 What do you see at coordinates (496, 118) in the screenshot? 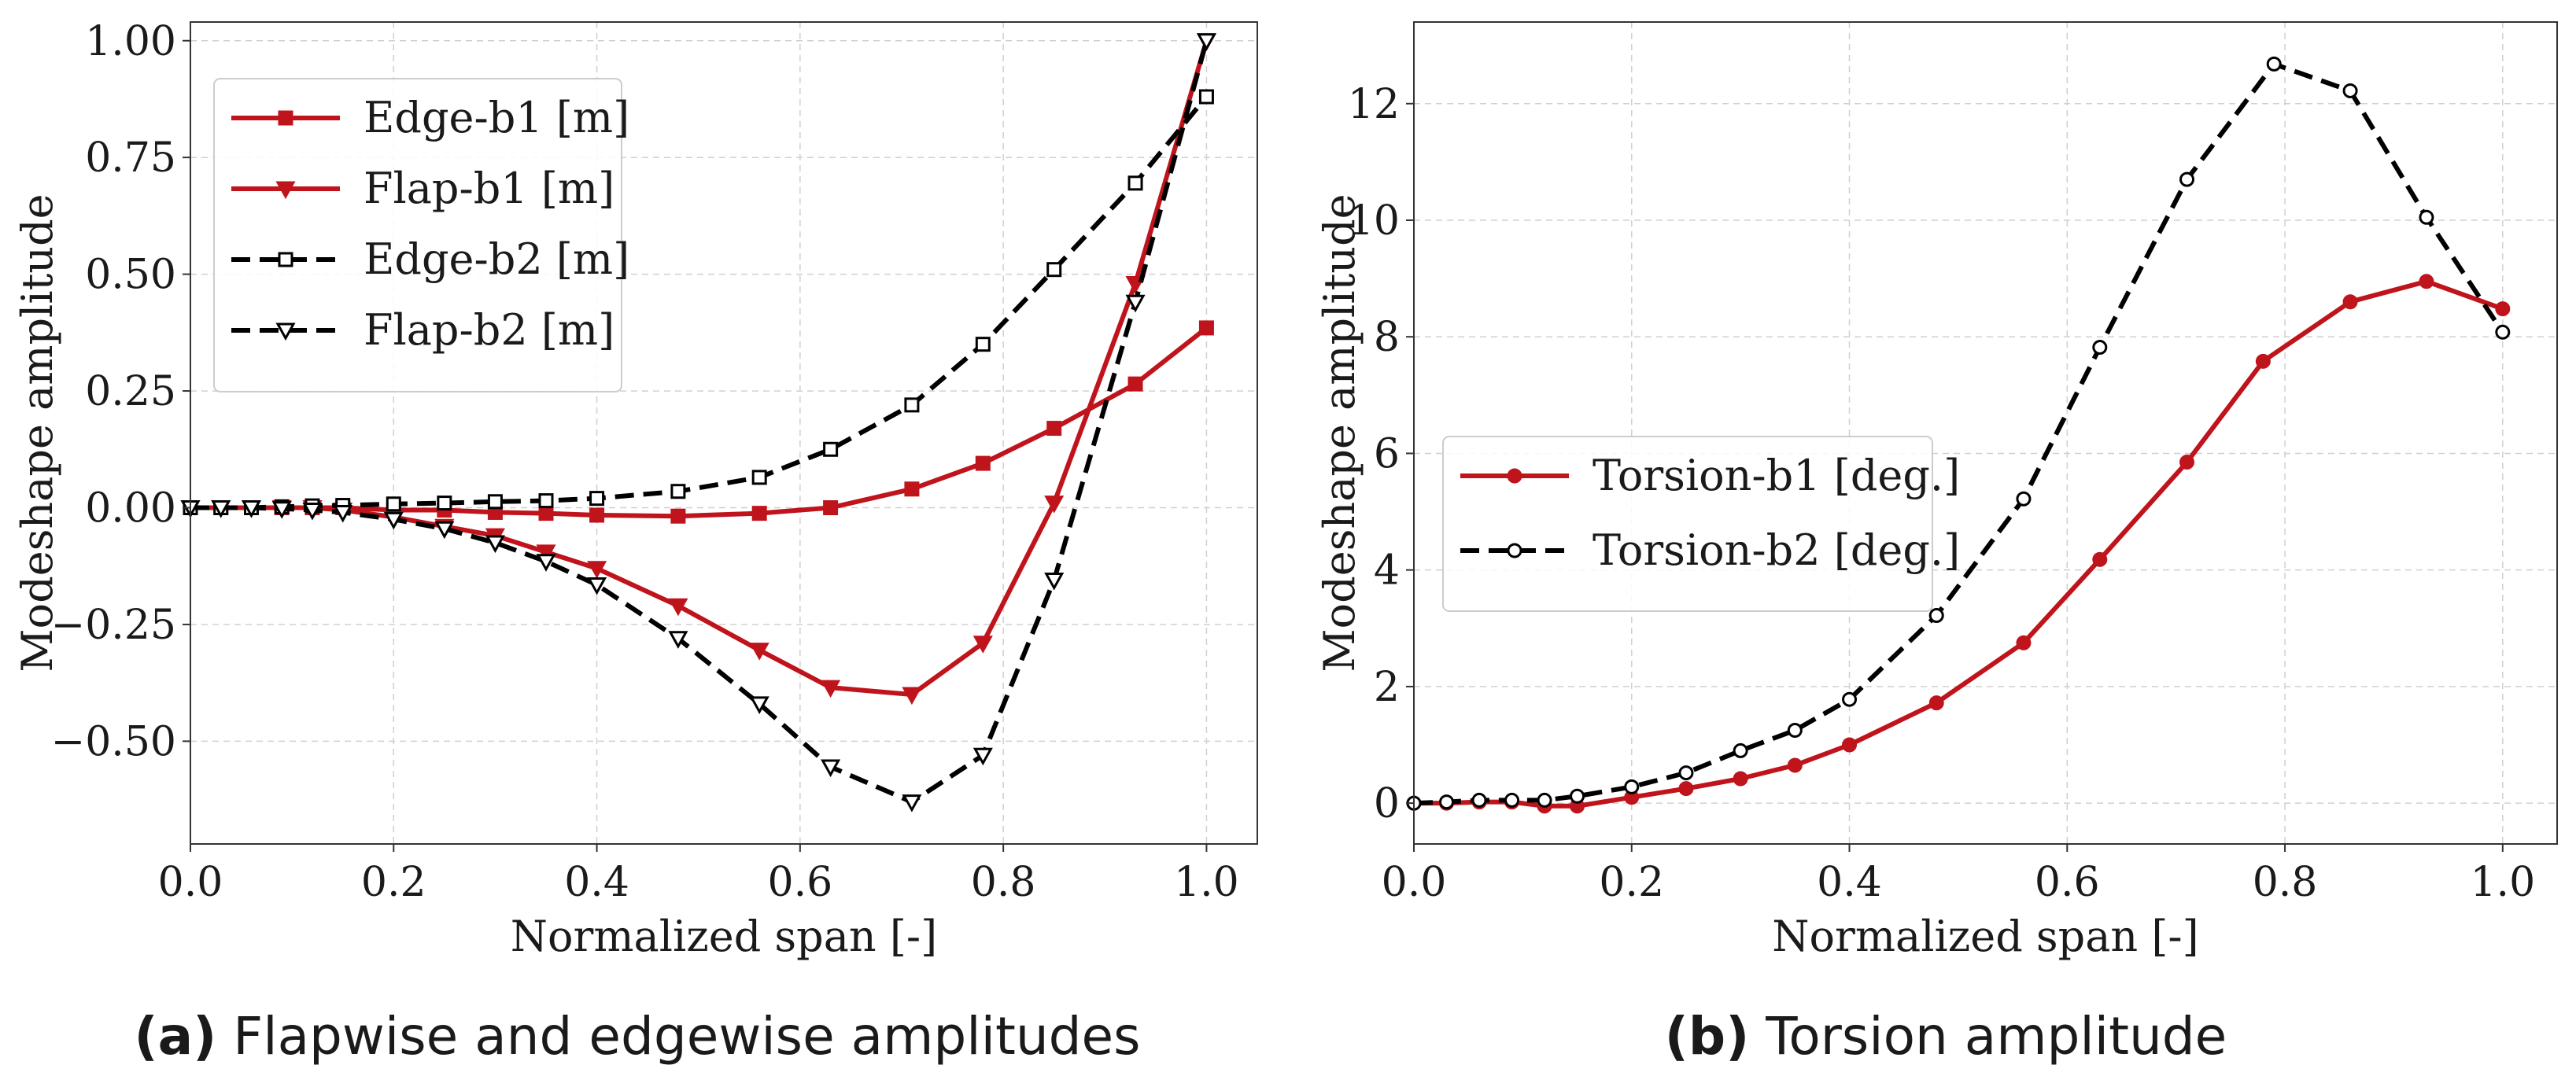
I see `chart-a-legend-label-0: Edge-b1 [m]` at bounding box center [496, 118].